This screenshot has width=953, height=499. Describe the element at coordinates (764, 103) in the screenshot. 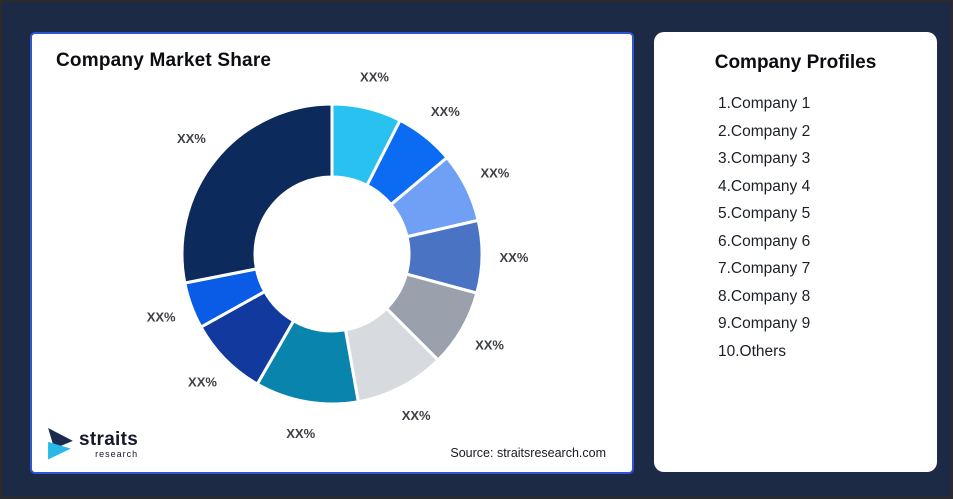

I see `company-profile-item: 1.Company 1` at that location.